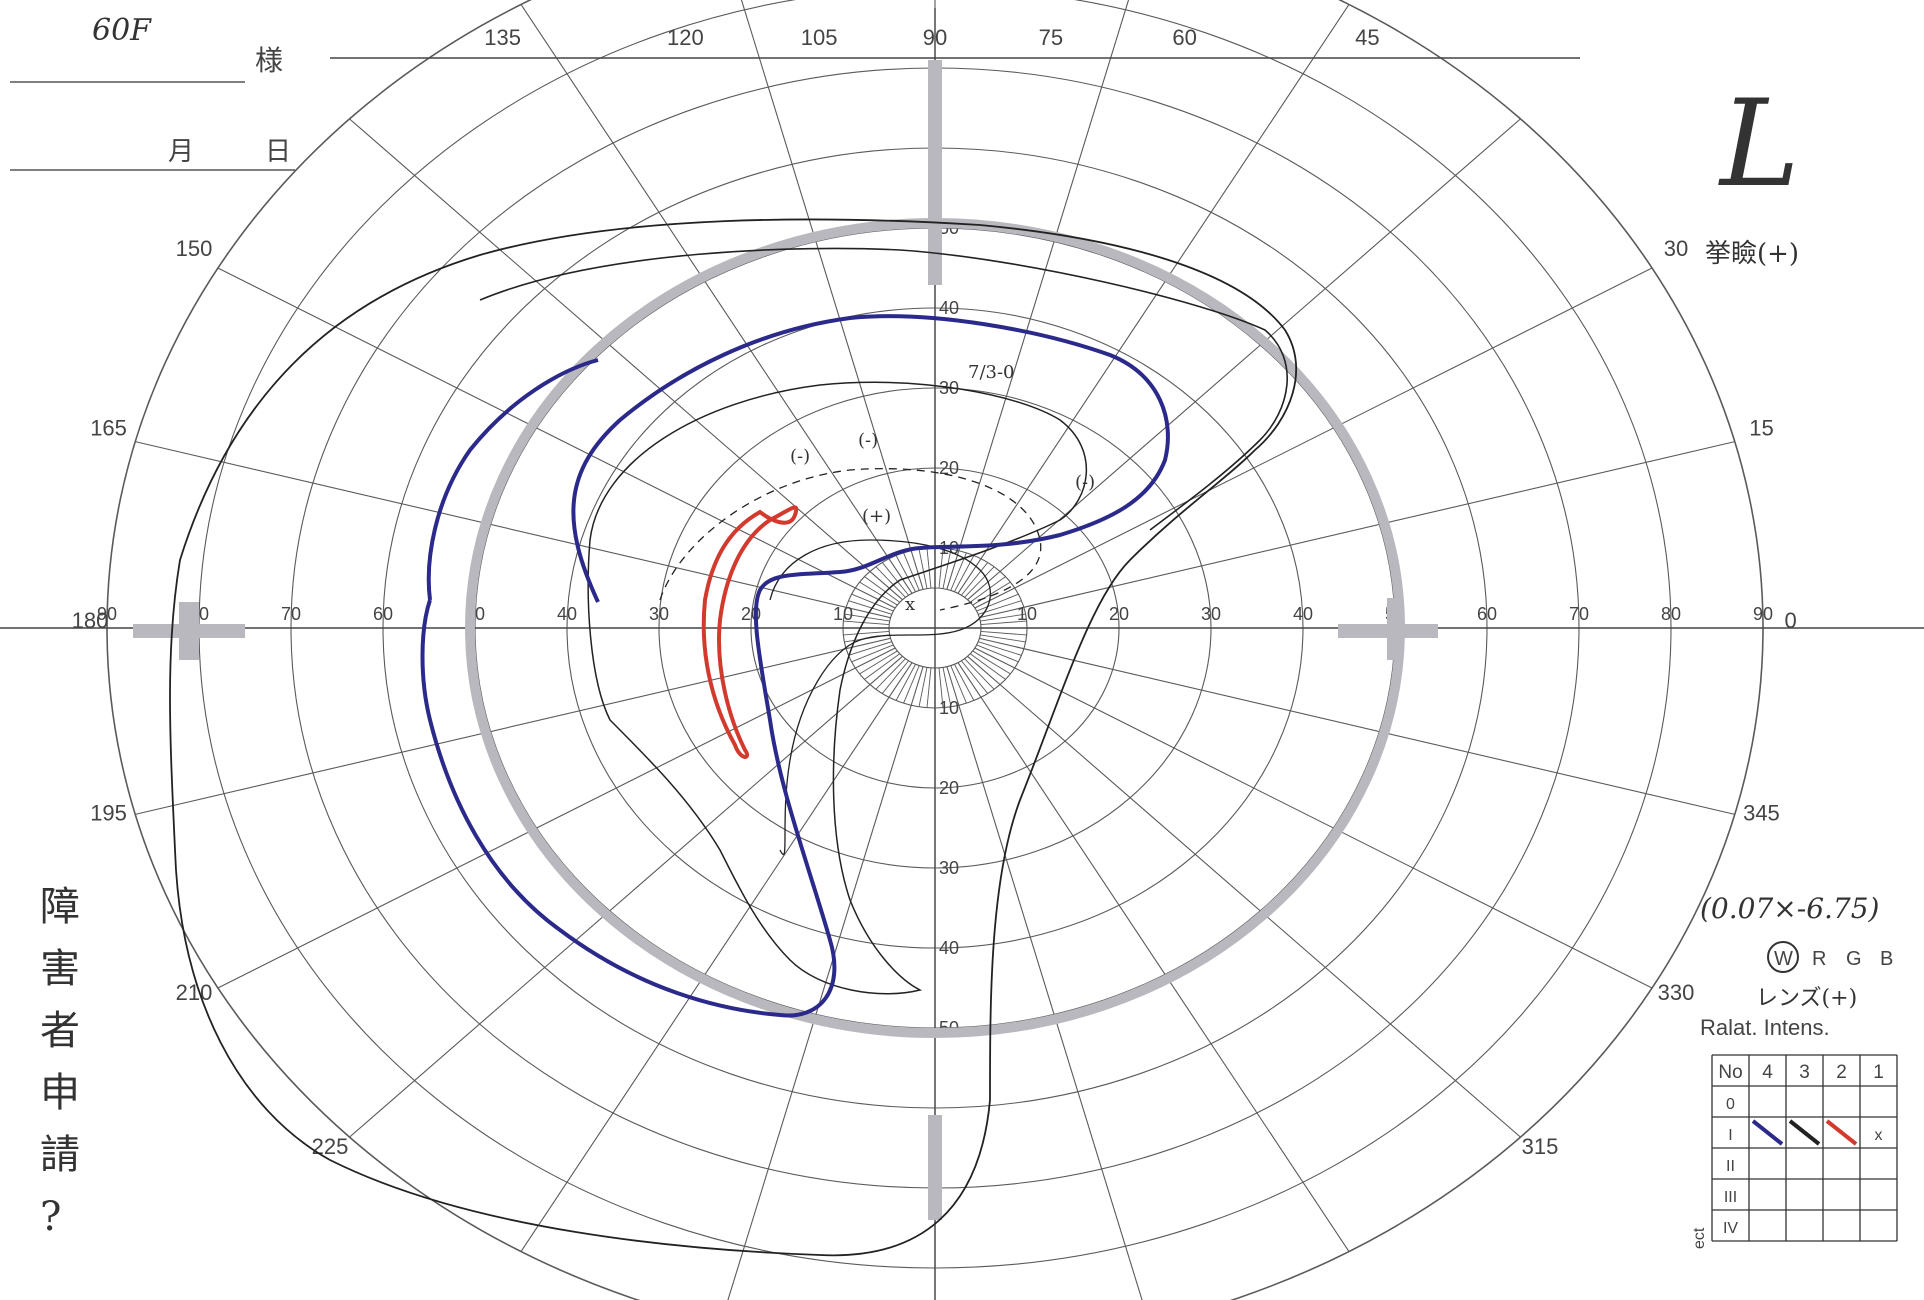  Describe the element at coordinates (1765, 1027) in the screenshot. I see `intensity-title: Ralat. Intens.` at that location.